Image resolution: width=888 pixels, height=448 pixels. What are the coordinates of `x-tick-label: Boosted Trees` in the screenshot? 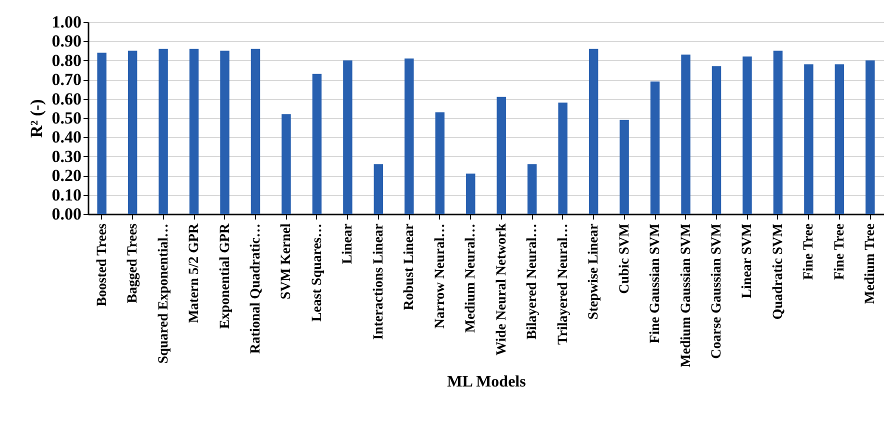 It's located at (102, 264).